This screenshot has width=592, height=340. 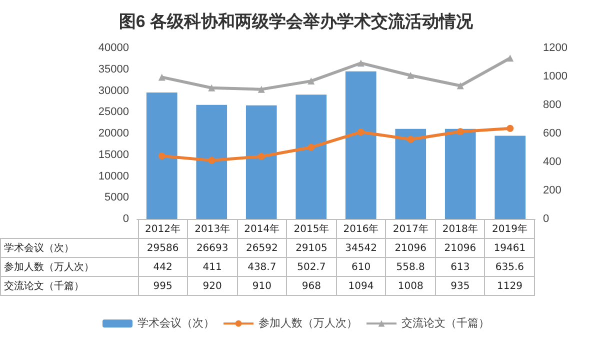 What do you see at coordinates (552, 105) in the screenshot?
I see `y2-tick-label: 800` at bounding box center [552, 105].